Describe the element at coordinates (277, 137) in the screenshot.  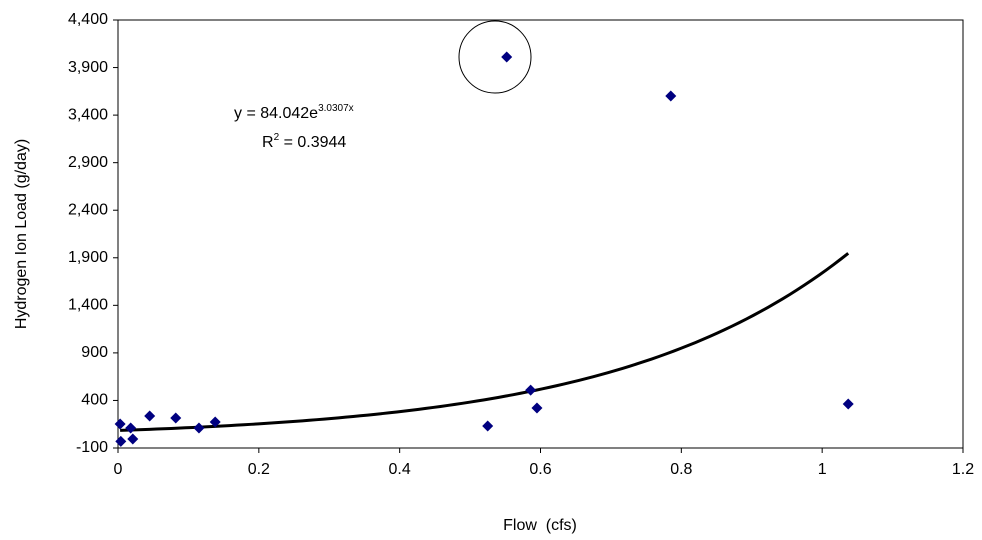
I see `r2-exponent: 2` at that location.